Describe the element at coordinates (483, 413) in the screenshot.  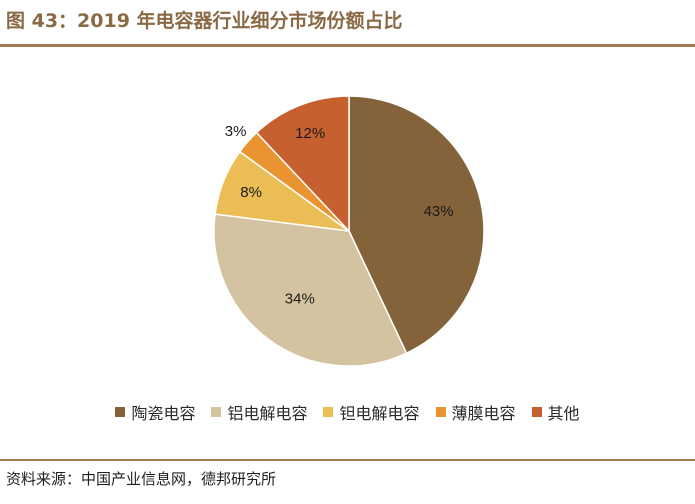
I see `legend-label: 薄膜电容` at that location.